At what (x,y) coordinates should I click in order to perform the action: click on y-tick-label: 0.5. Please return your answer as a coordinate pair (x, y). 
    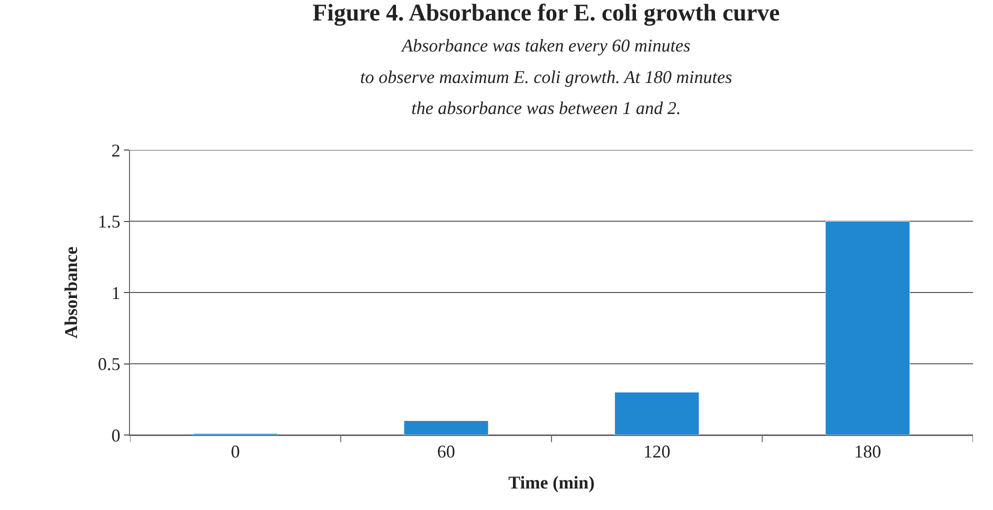
    Looking at the image, I should click on (109, 364).